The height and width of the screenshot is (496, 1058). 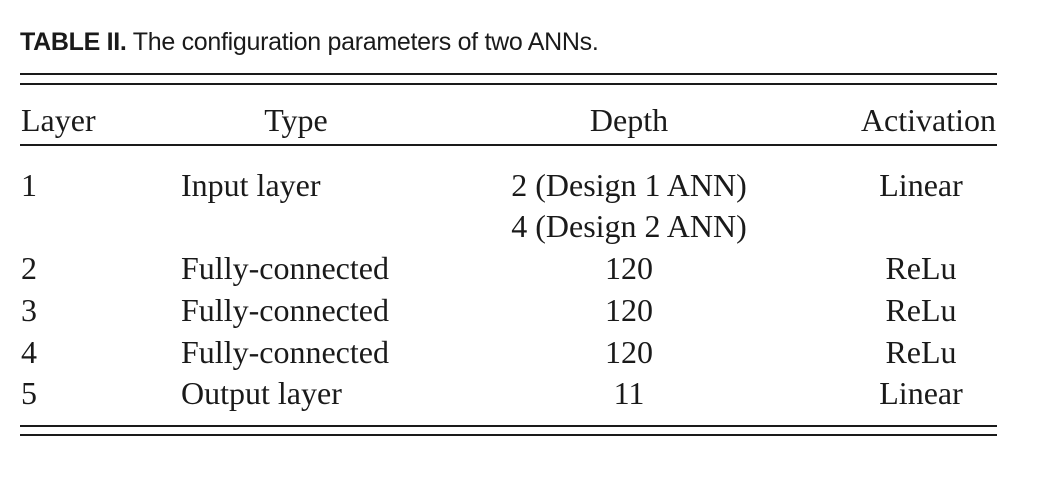 I want to click on cell-layer: 1, so click(x=29, y=185).